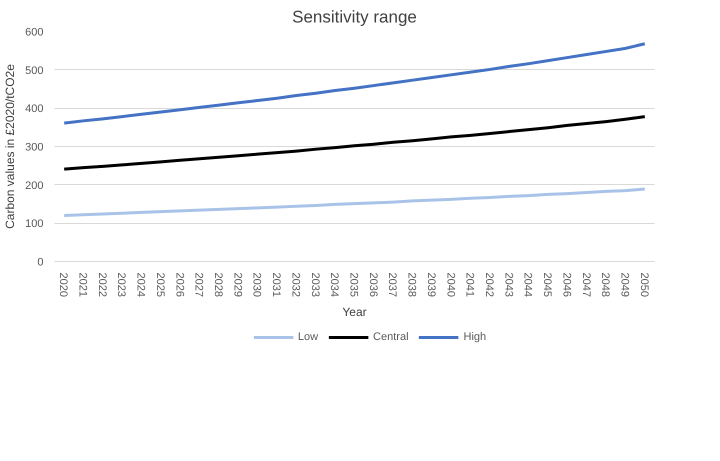 The width and height of the screenshot is (720, 461). What do you see at coordinates (160, 284) in the screenshot?
I see `x-tick-label: 2025` at bounding box center [160, 284].